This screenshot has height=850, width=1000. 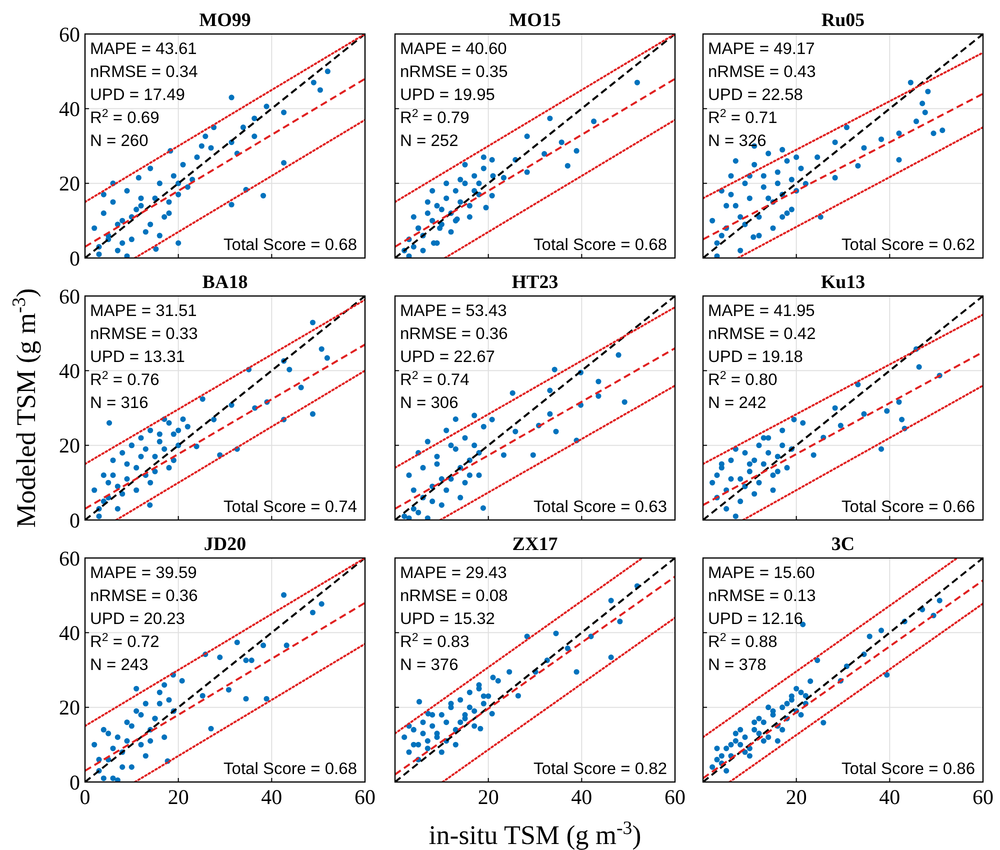 What do you see at coordinates (737, 403) in the screenshot?
I see `annotation: N = 242` at bounding box center [737, 403].